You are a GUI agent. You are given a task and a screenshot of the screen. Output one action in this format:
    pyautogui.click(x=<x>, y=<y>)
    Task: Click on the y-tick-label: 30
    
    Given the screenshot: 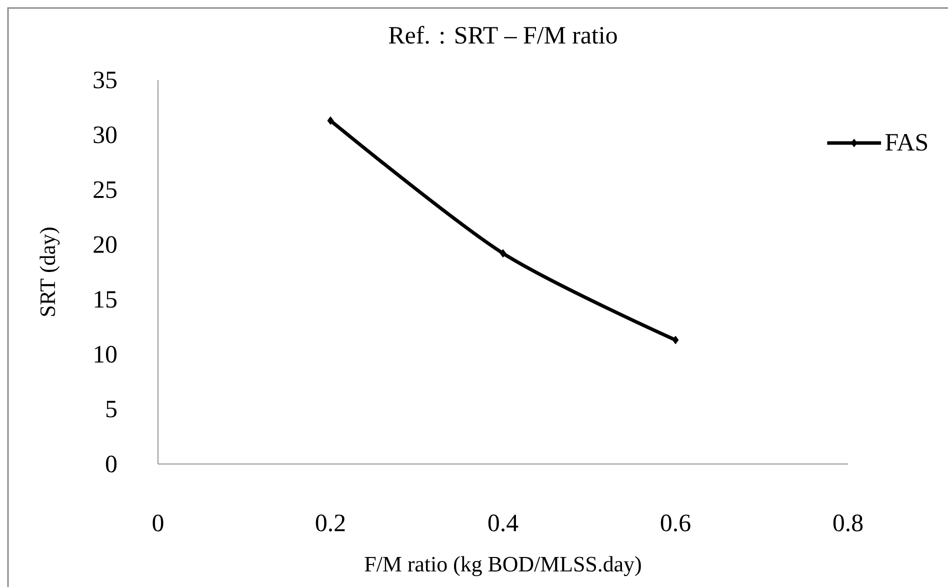 What is the action you would take?
    pyautogui.click(x=105, y=135)
    